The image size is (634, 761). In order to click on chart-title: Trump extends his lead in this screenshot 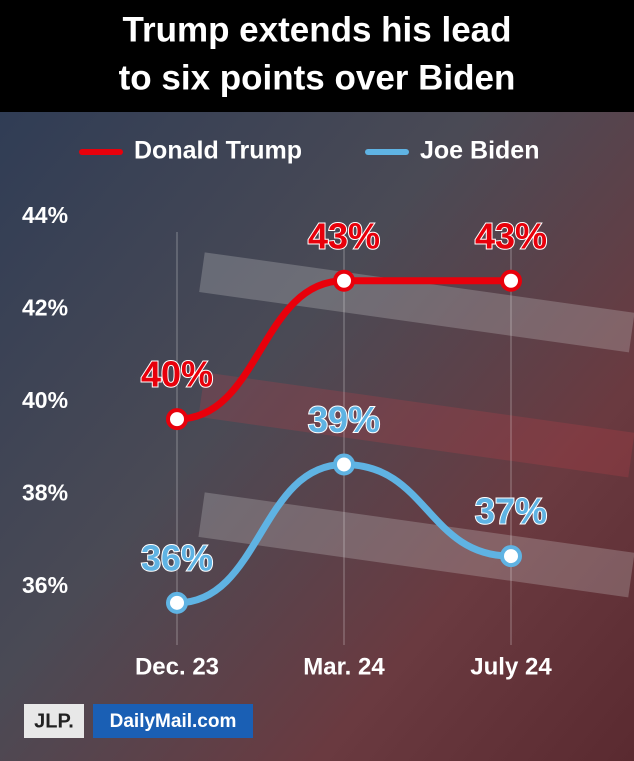, I will do `click(317, 29)`.